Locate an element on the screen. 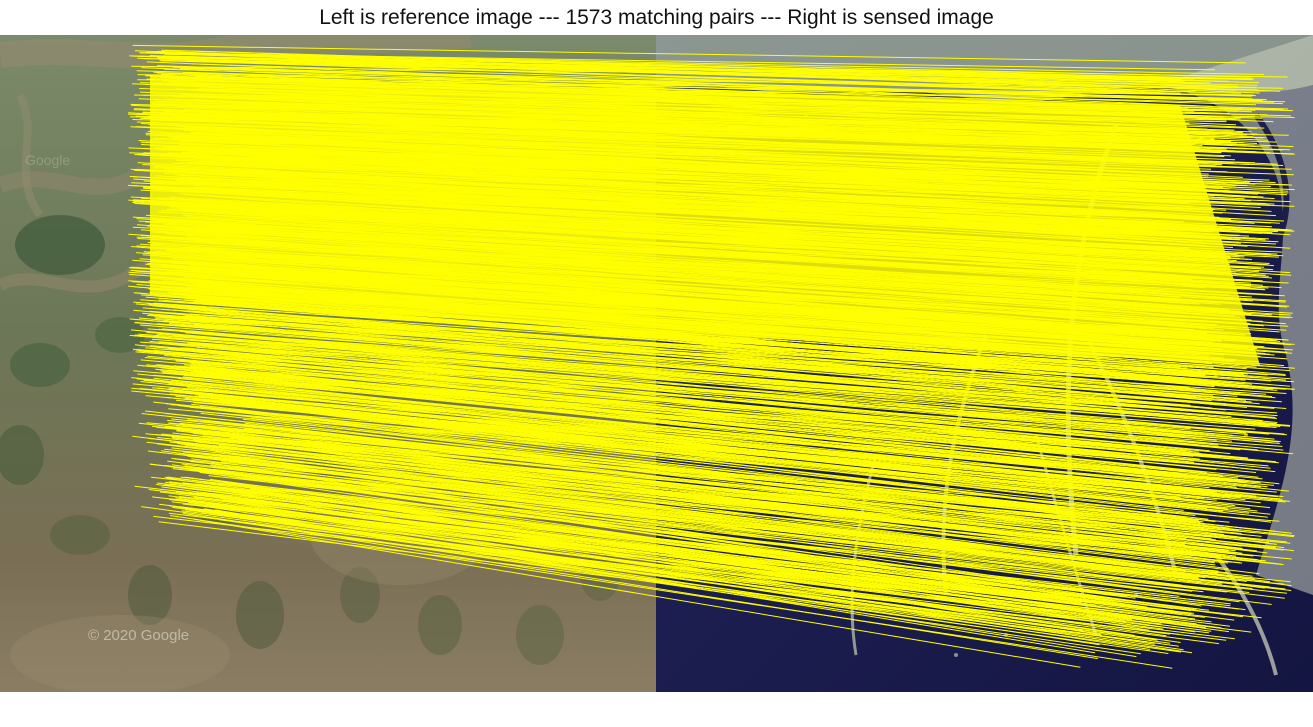  figure-bottom-margin is located at coordinates (656, 709).